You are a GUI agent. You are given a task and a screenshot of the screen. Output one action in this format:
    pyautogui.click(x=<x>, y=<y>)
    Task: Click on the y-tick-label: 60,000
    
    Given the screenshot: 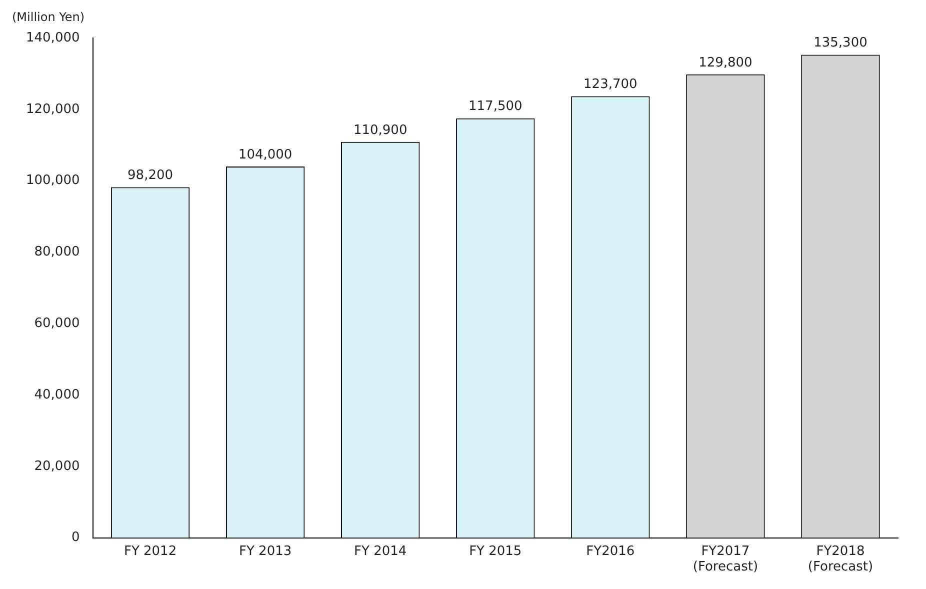 What is the action you would take?
    pyautogui.click(x=57, y=323)
    